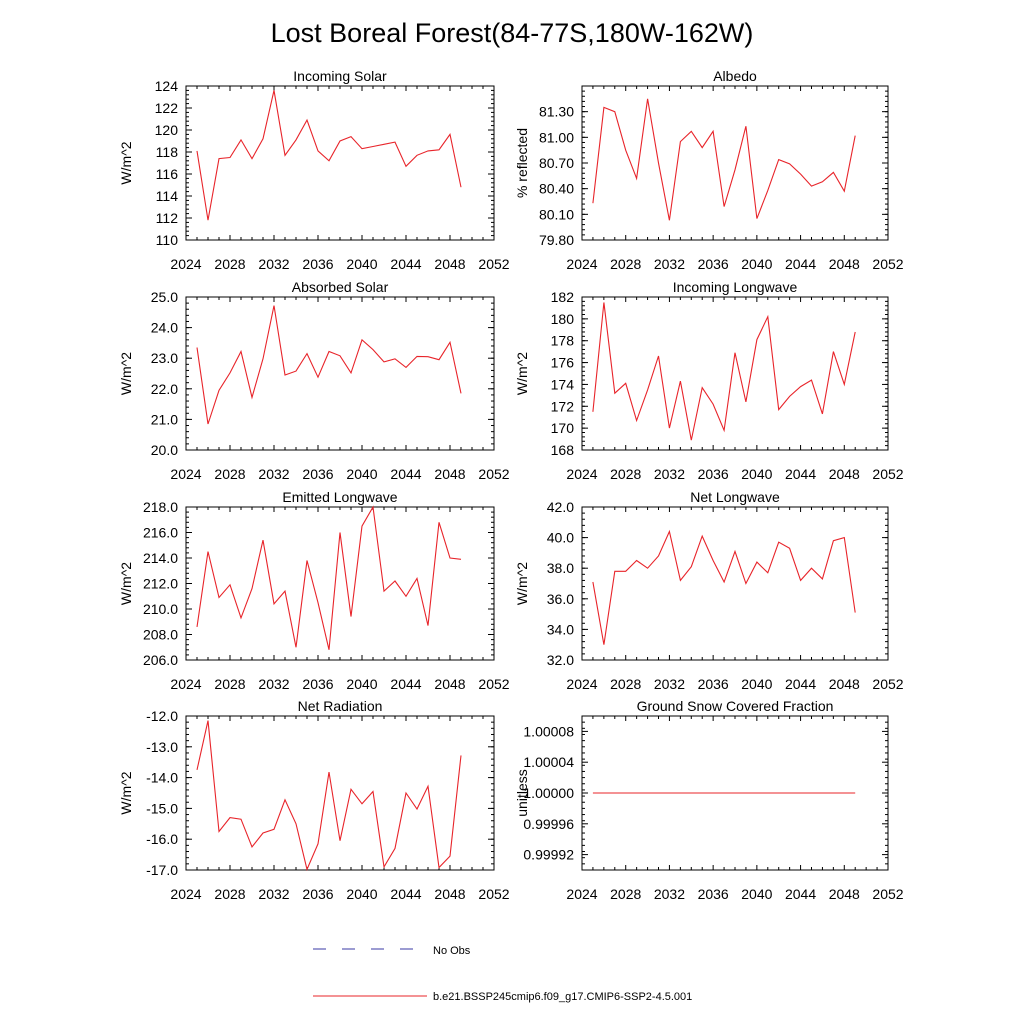 This screenshot has height=1024, width=1024. I want to click on panel-title: Absorbed Solar, so click(340, 287).